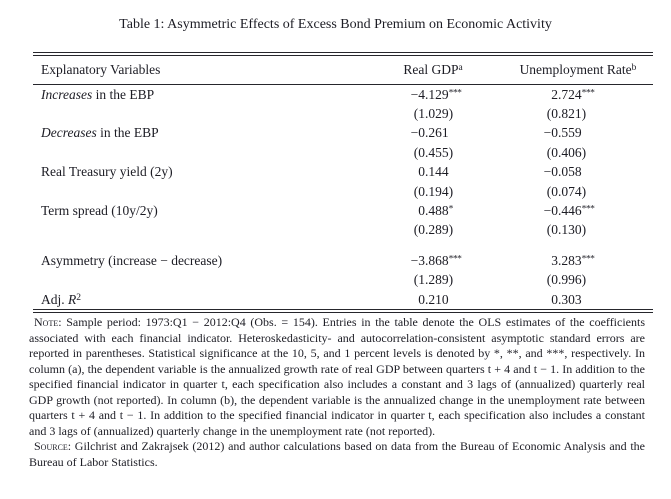  I want to click on value-integer-part: 3, so click(554, 260).